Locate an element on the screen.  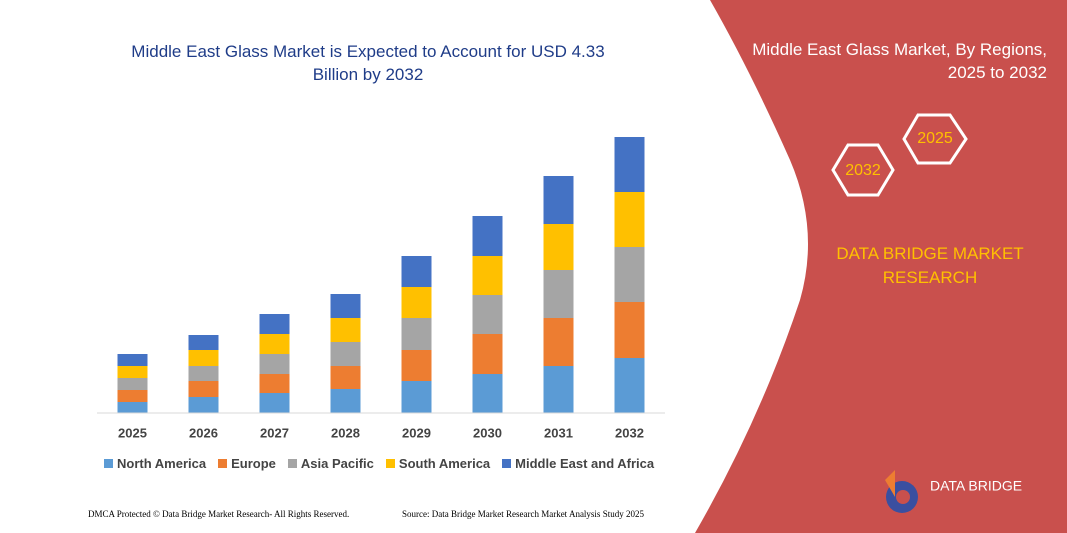
legend-item: Europe is located at coordinates (247, 463).